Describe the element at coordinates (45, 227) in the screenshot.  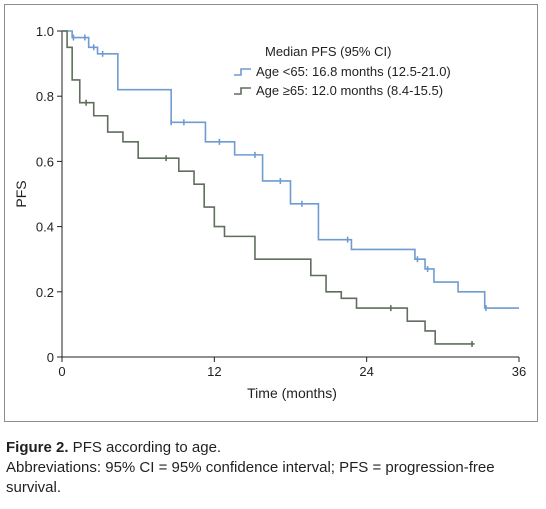
I see `y-tick-label: 0.4` at that location.